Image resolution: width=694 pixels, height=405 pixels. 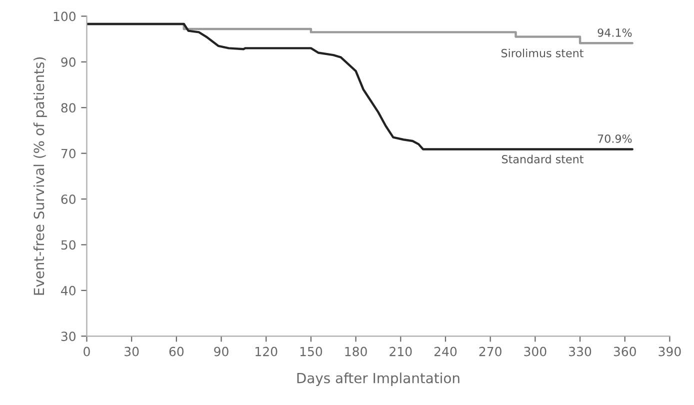 I want to click on y-tick-label: 60, so click(x=68, y=199).